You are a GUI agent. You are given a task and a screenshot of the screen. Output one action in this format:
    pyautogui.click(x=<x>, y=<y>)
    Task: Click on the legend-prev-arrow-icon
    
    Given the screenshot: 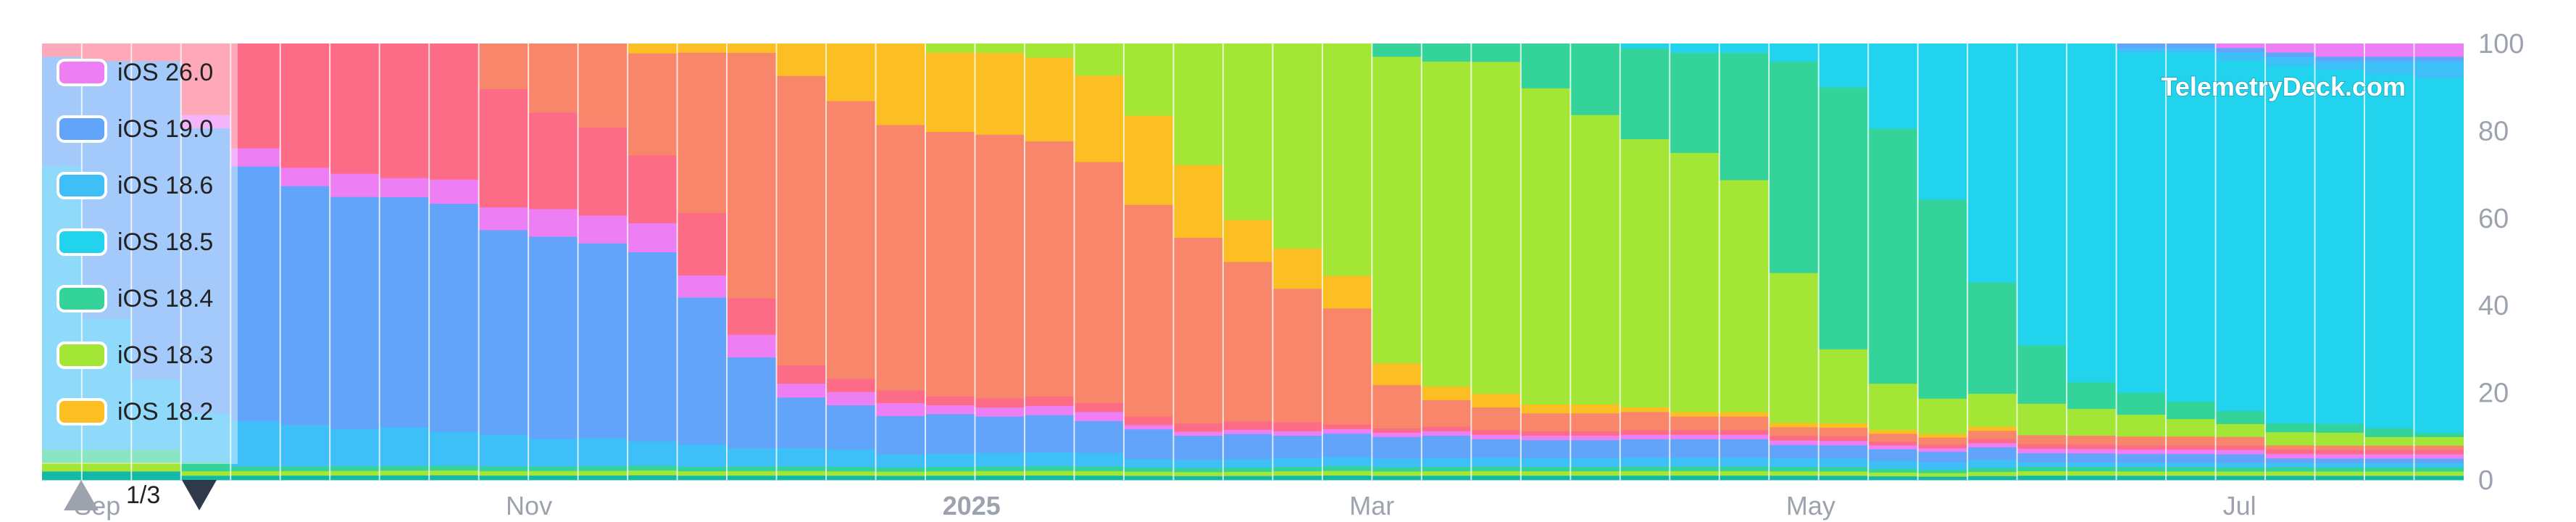 What is the action you would take?
    pyautogui.click(x=81, y=495)
    